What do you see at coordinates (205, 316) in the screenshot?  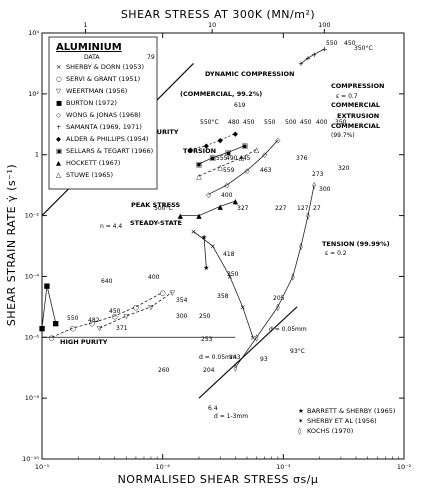 I see `annotation-label: 250` at bounding box center [205, 316].